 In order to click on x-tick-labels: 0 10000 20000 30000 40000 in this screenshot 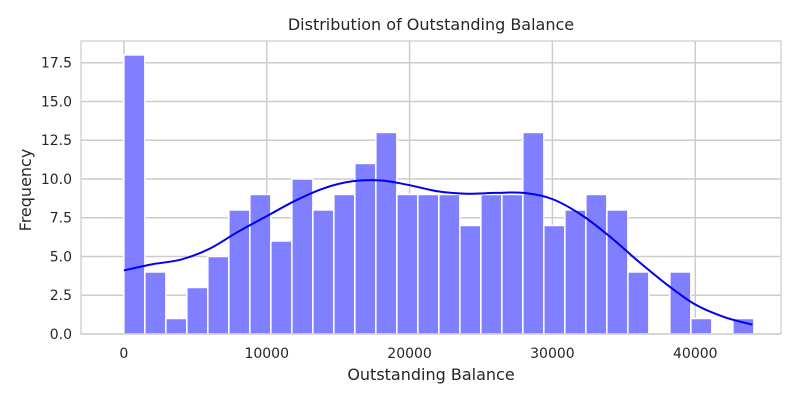, I will do `click(418, 354)`.